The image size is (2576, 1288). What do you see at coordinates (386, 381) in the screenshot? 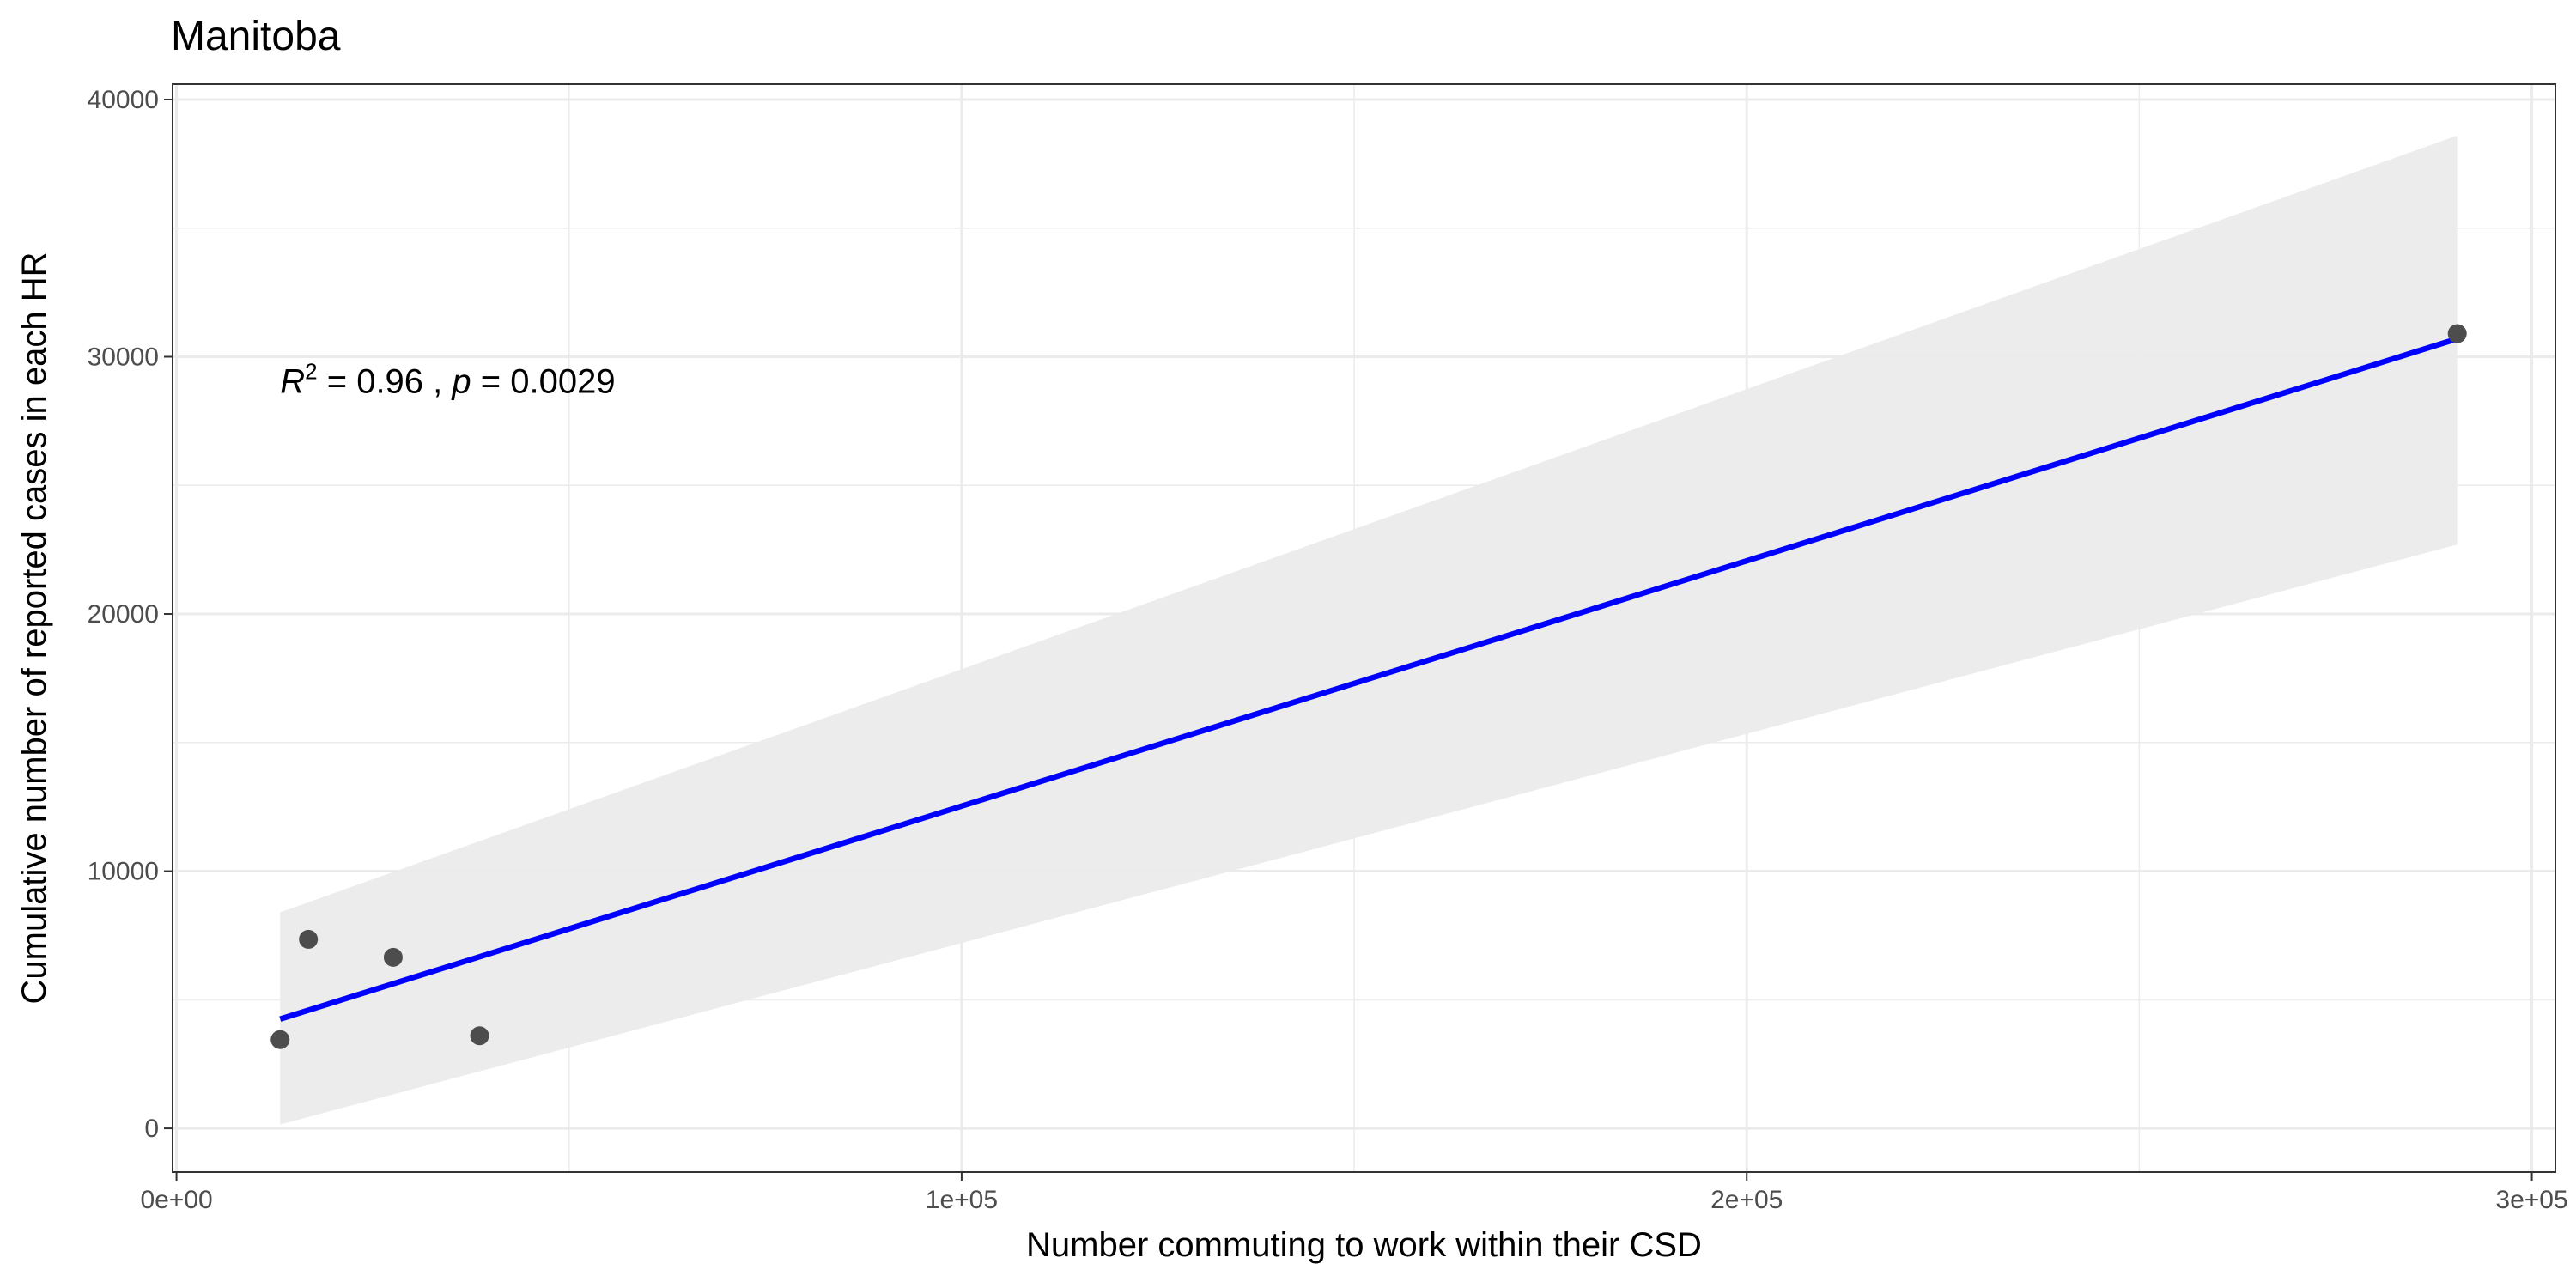
I see `r-value: = 0.96 ,` at bounding box center [386, 381].